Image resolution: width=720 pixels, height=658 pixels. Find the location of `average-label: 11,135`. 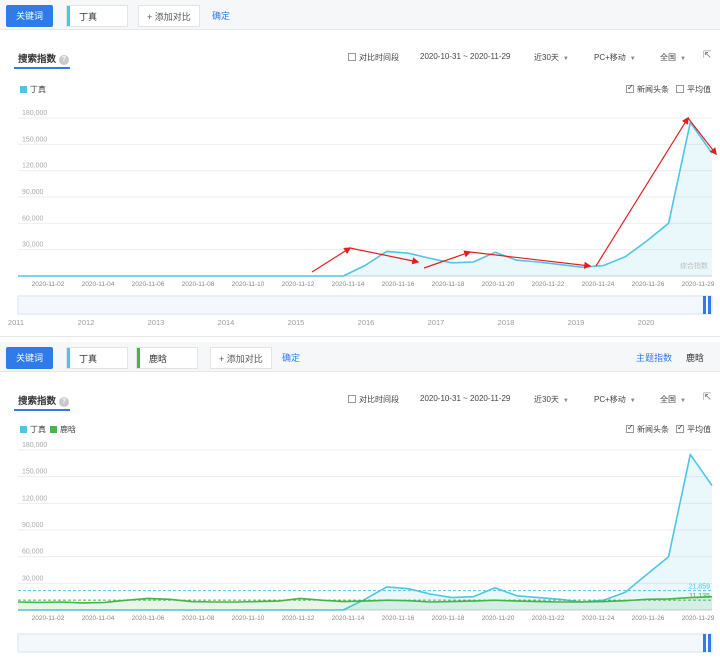

average-label: 11,135 is located at coordinates (699, 596).